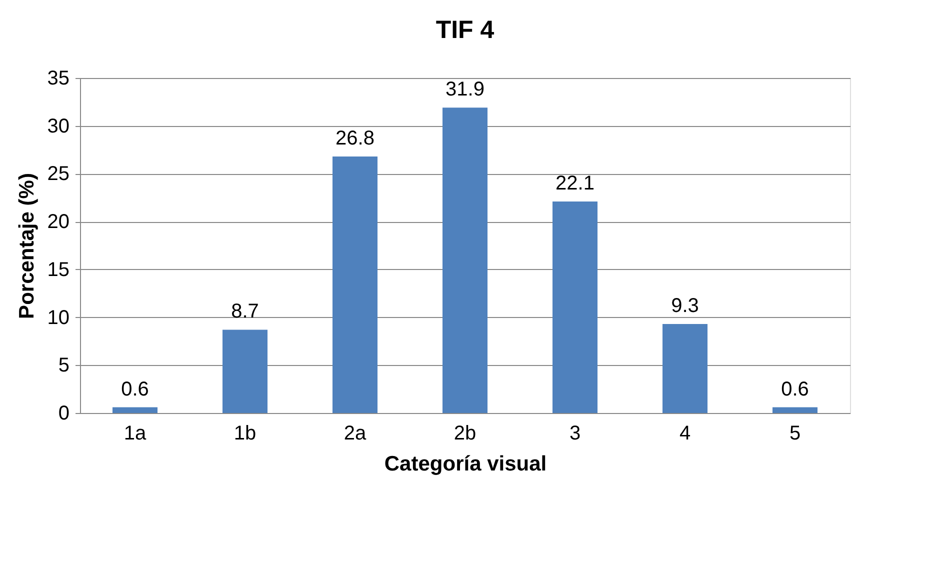 Image resolution: width=945 pixels, height=563 pixels. What do you see at coordinates (465, 30) in the screenshot?
I see `chart-title: TIF 4` at bounding box center [465, 30].